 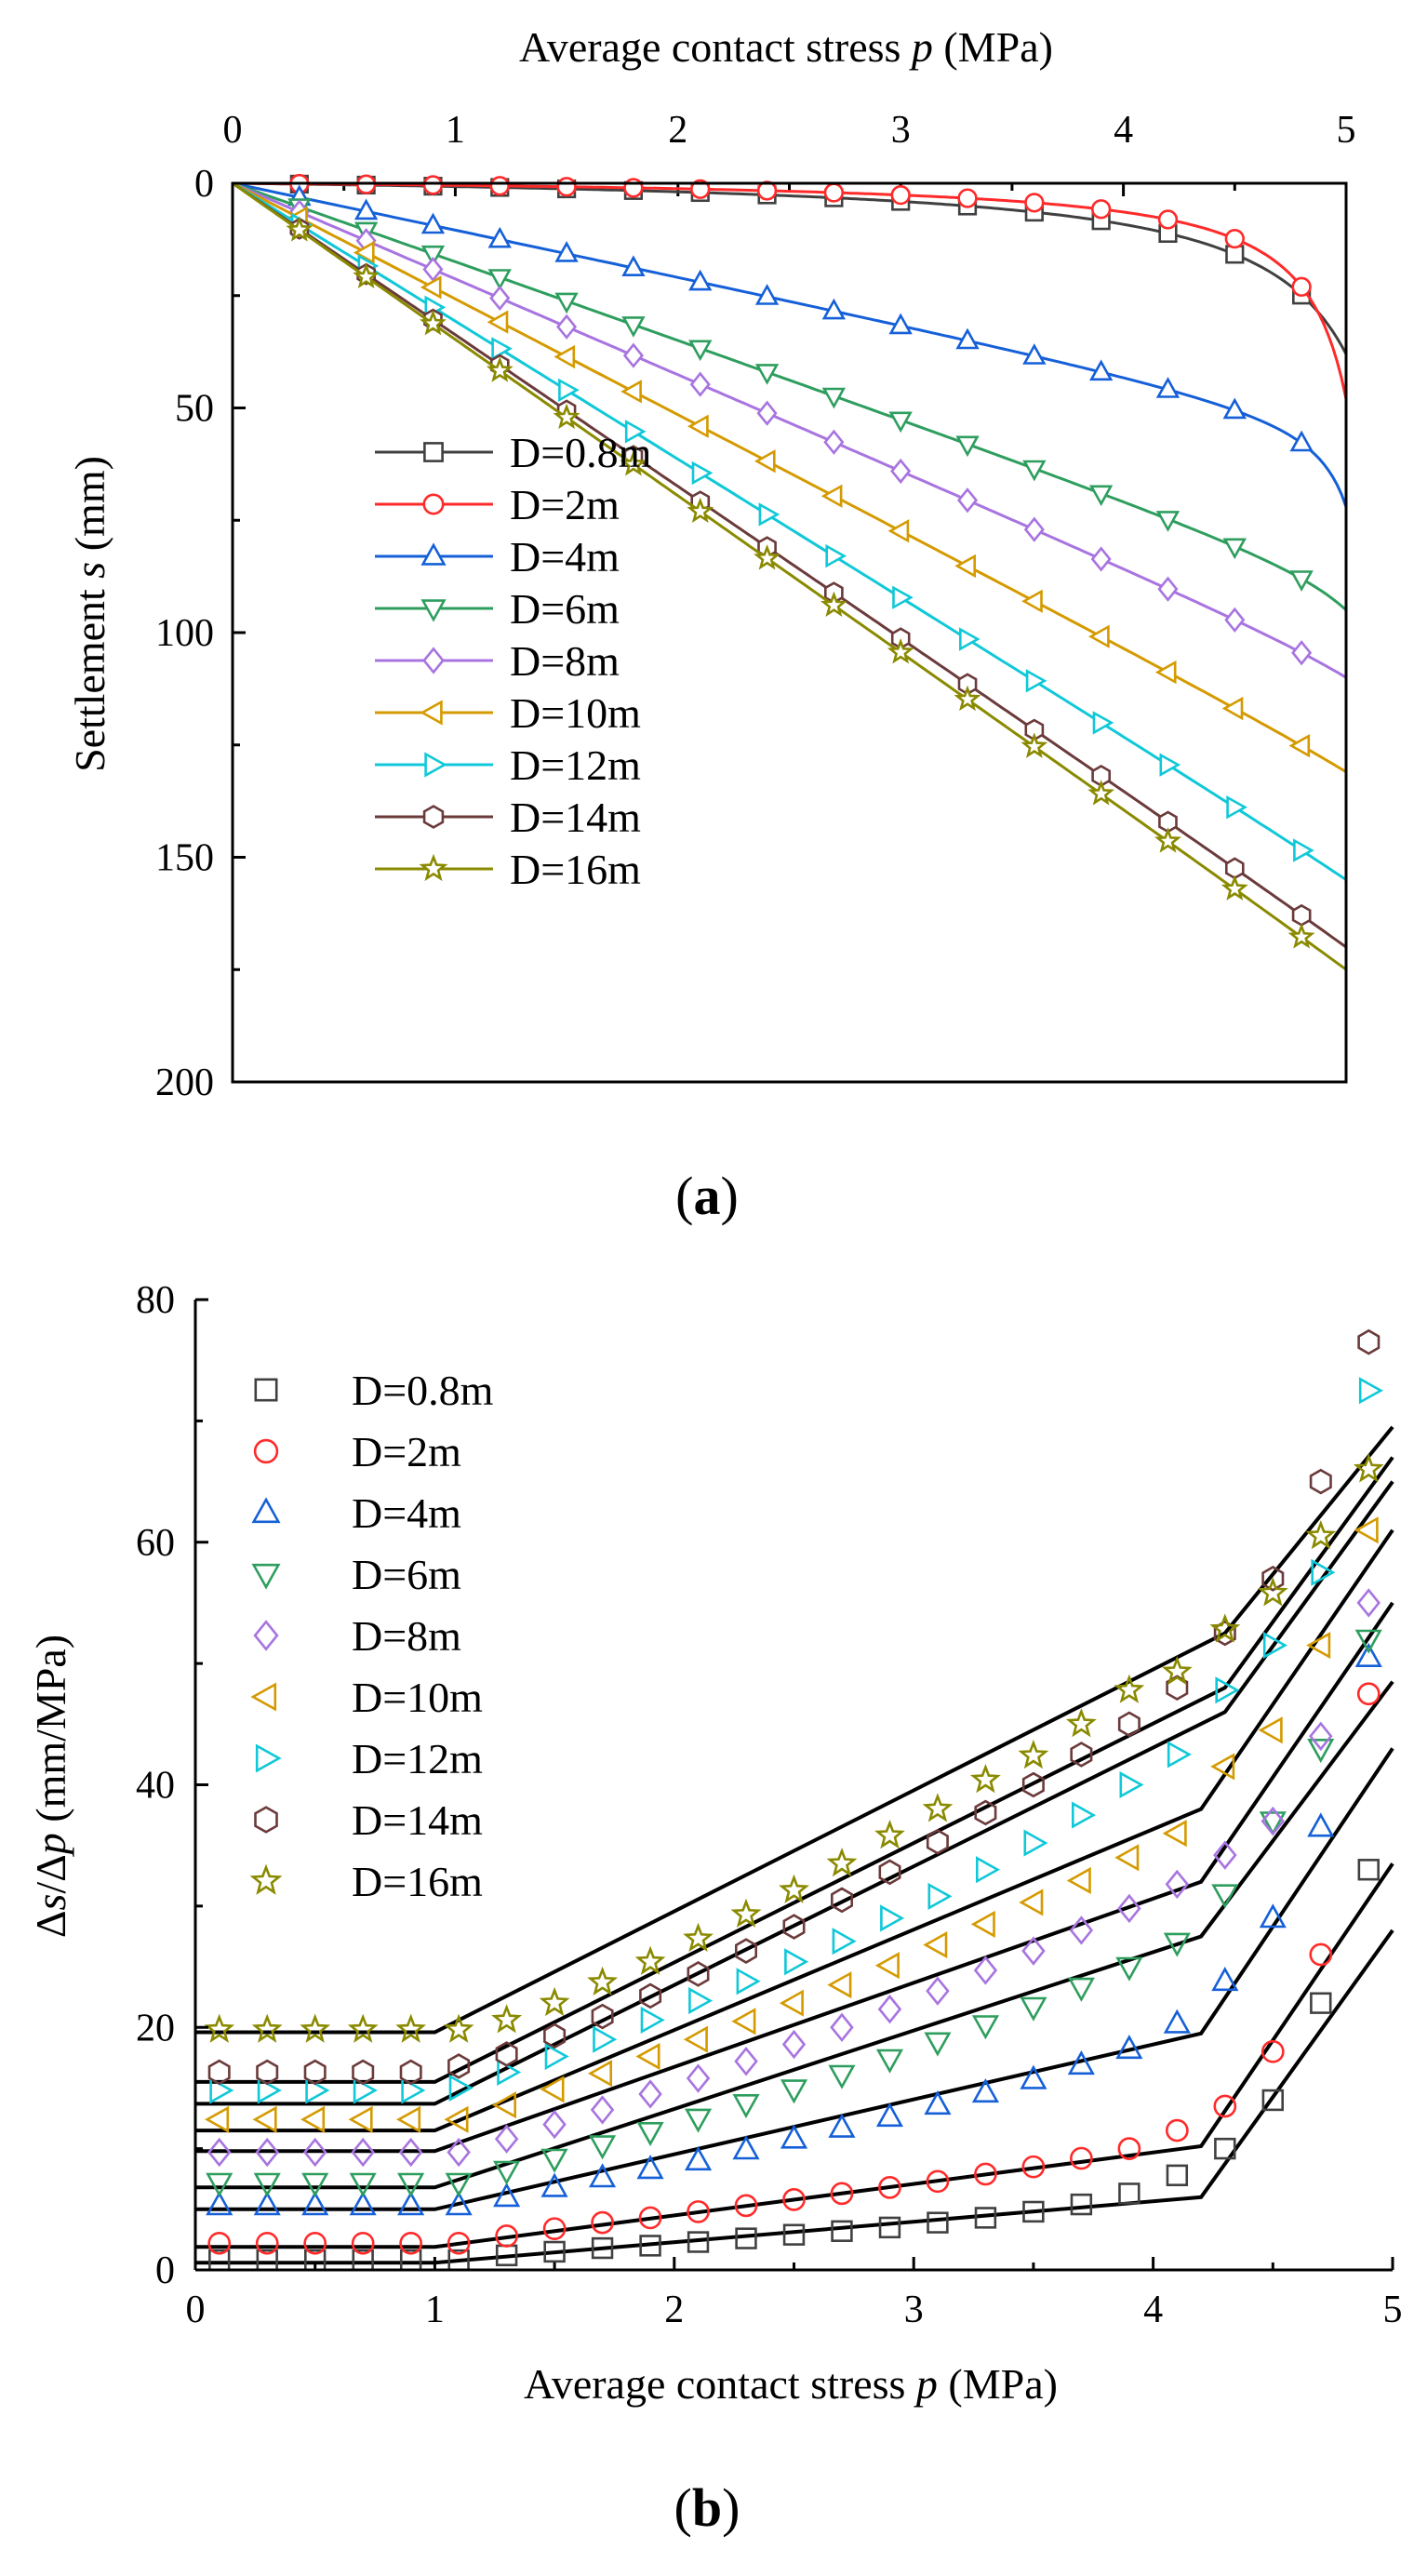 I want to click on panel-b-y-tick-label: 20, so click(x=155, y=2028).